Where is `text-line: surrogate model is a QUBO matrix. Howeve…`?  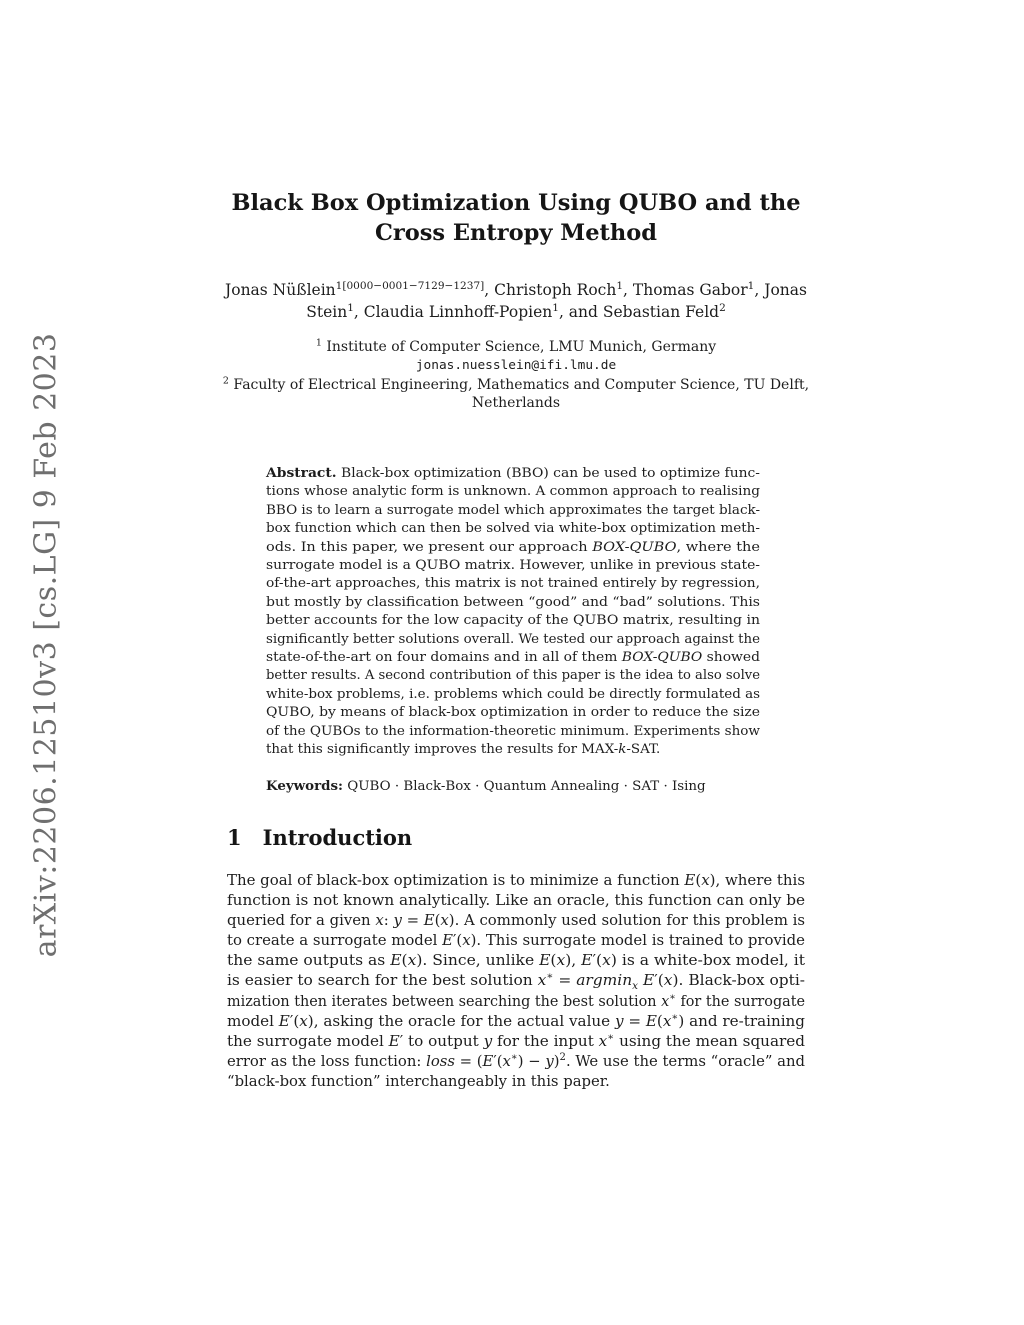 text-line: surrogate model is a QUBO matrix. Howeve… is located at coordinates (513, 566).